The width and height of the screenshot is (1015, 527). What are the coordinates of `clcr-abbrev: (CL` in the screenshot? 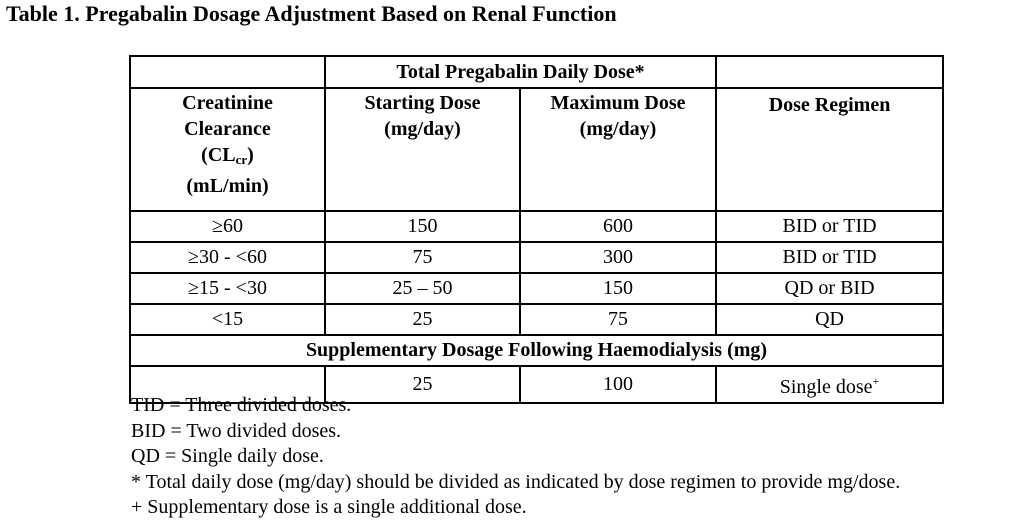 It's located at (218, 155).